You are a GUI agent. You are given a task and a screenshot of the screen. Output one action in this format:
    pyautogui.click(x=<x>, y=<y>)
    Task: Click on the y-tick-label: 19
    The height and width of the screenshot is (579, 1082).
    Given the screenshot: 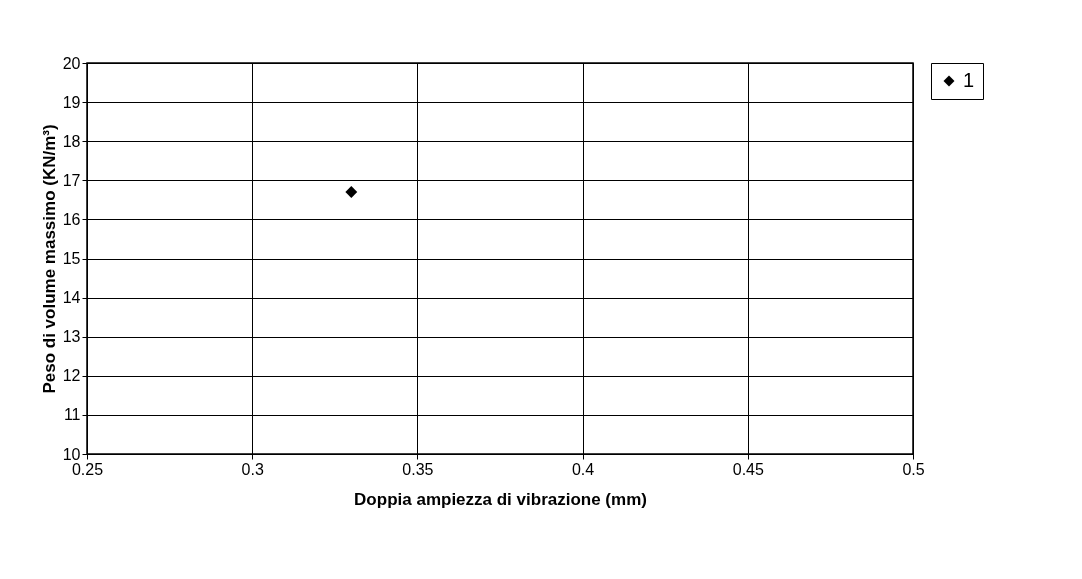 What is the action you would take?
    pyautogui.click(x=71, y=102)
    